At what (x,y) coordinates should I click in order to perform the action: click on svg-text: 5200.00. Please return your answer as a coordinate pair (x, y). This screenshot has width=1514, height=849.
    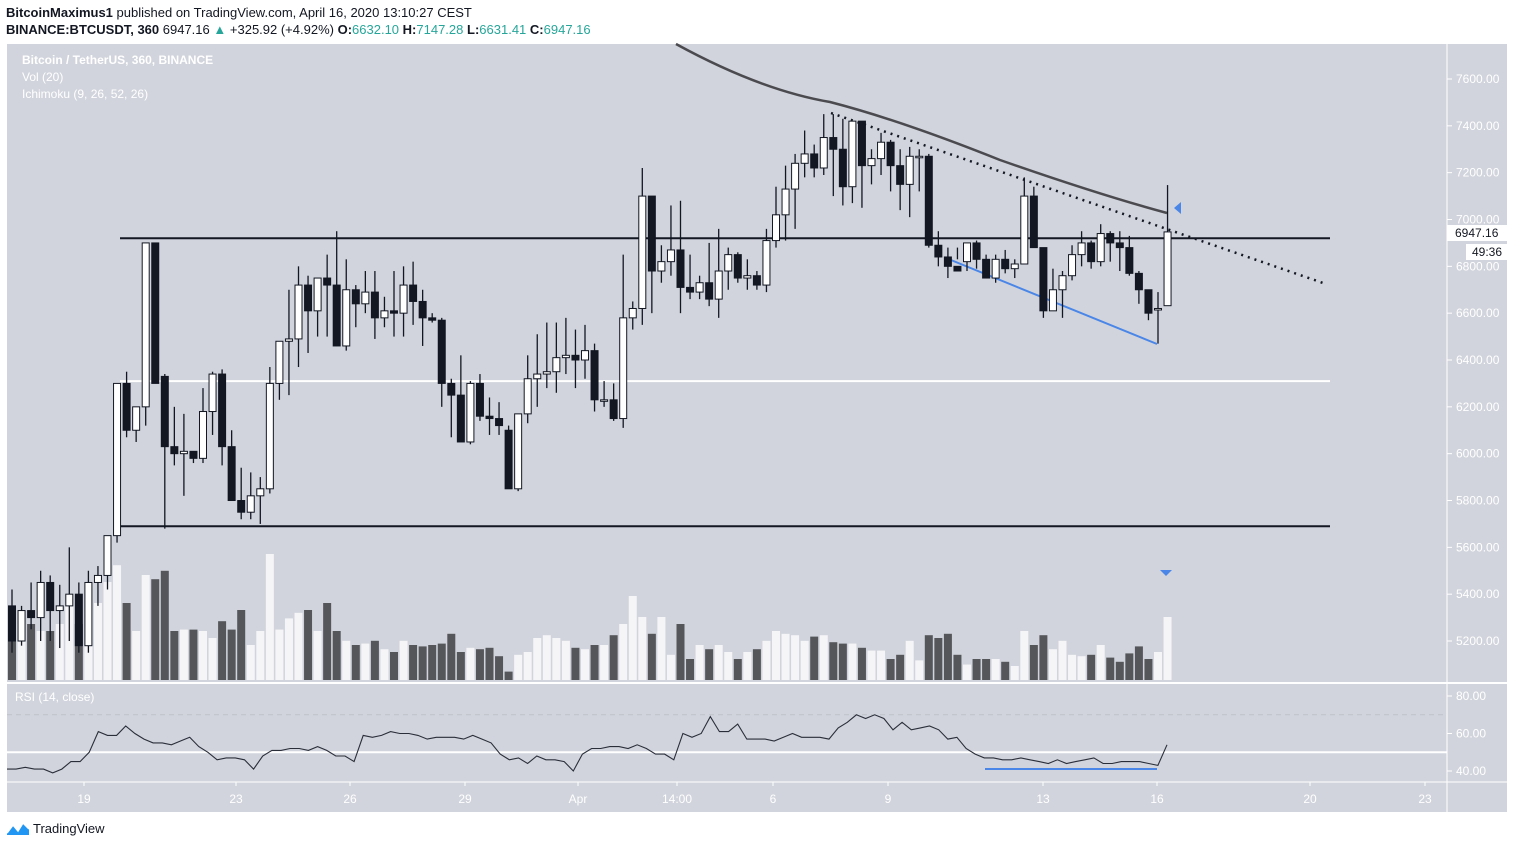
    Looking at the image, I should click on (1478, 641).